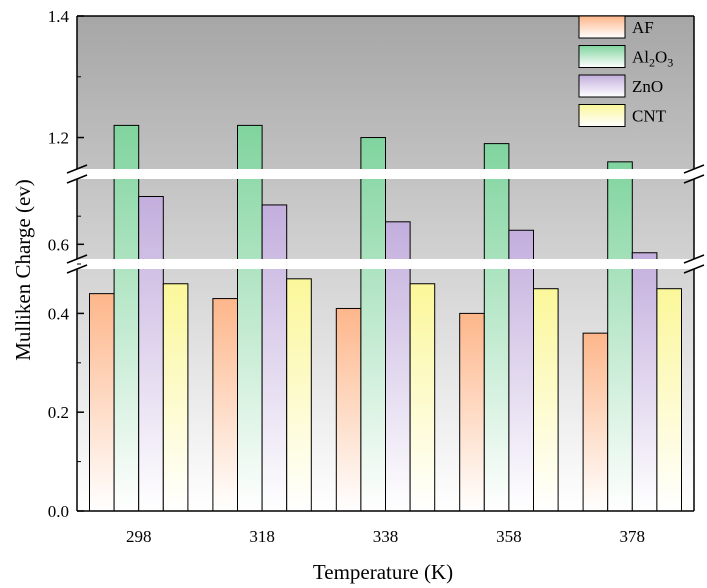  What do you see at coordinates (386, 536) in the screenshot?
I see `x-tick-label-338: 338` at bounding box center [386, 536].